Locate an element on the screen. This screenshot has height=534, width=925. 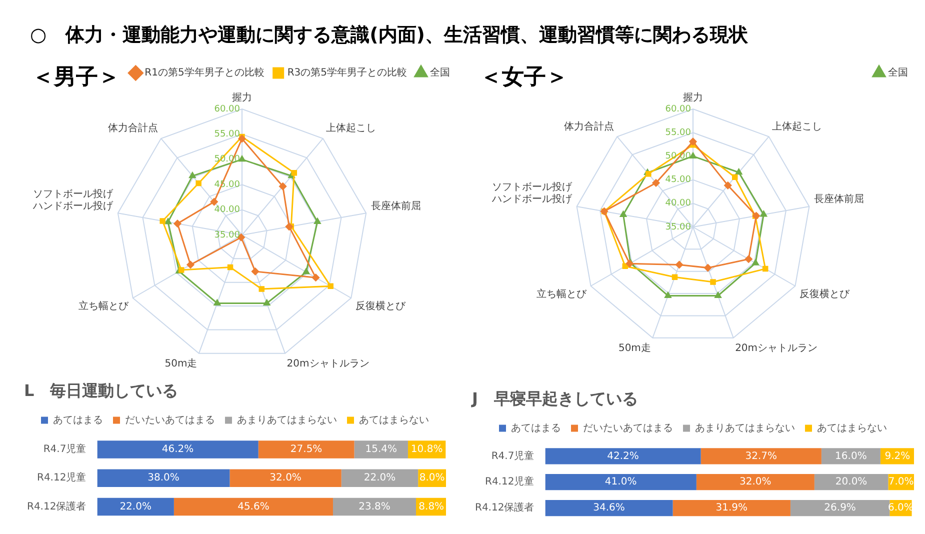
data-label: 15.4% is located at coordinates (381, 450).